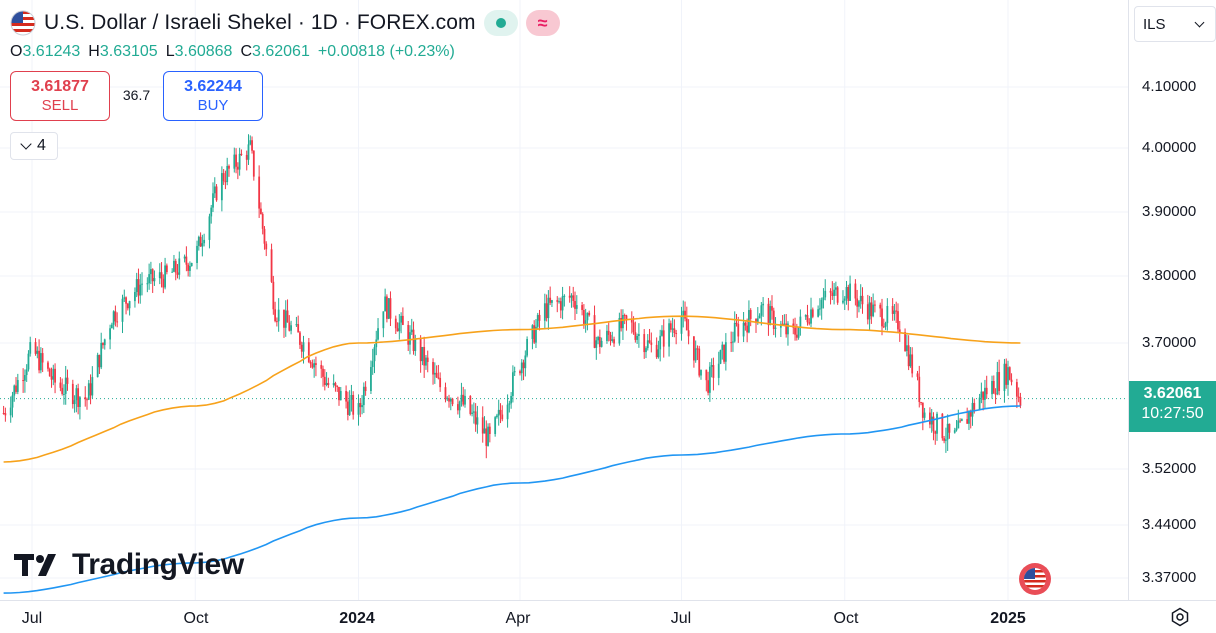 Image resolution: width=1216 pixels, height=633 pixels. I want to click on ohlc-close-key: C, so click(246, 51).